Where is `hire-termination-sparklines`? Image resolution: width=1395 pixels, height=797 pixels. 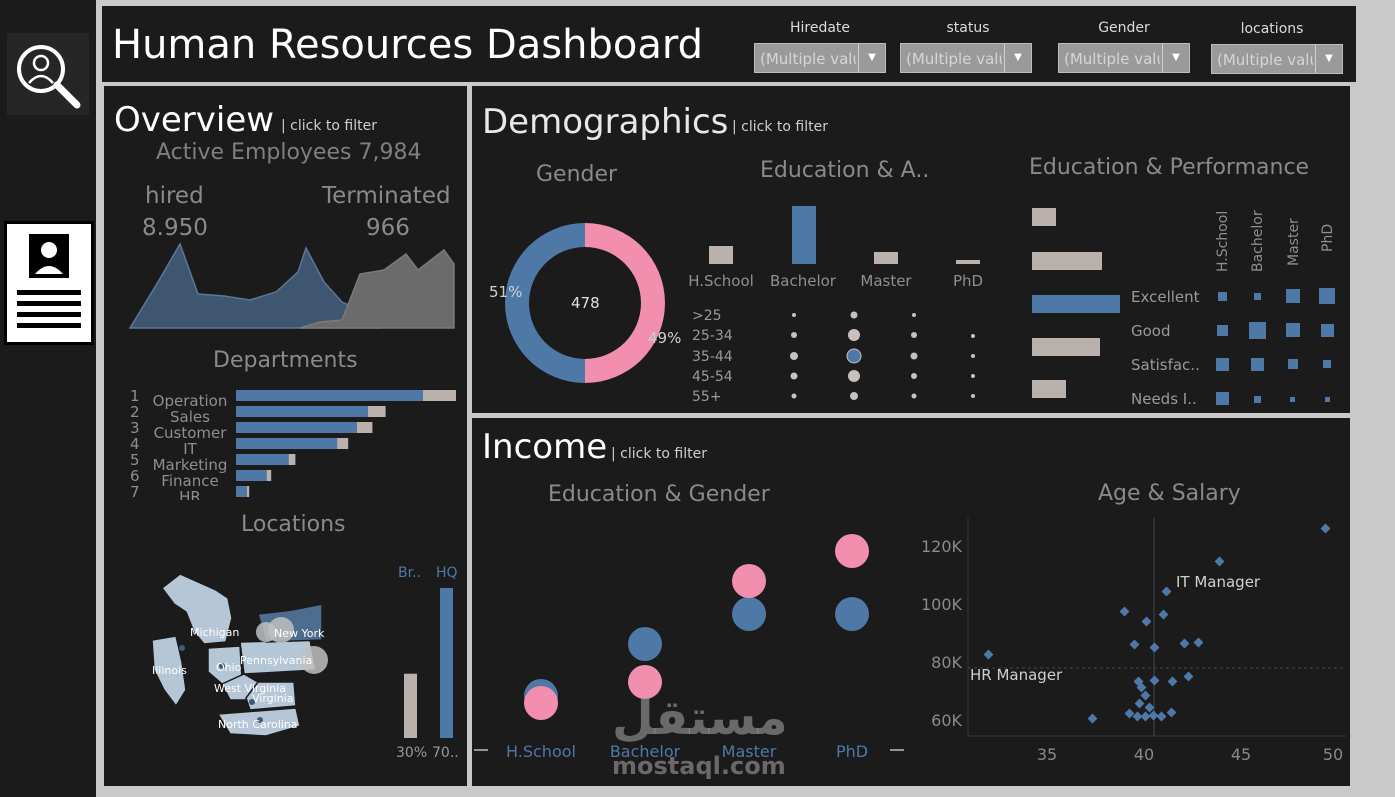 hire-termination-sparklines is located at coordinates (291, 285).